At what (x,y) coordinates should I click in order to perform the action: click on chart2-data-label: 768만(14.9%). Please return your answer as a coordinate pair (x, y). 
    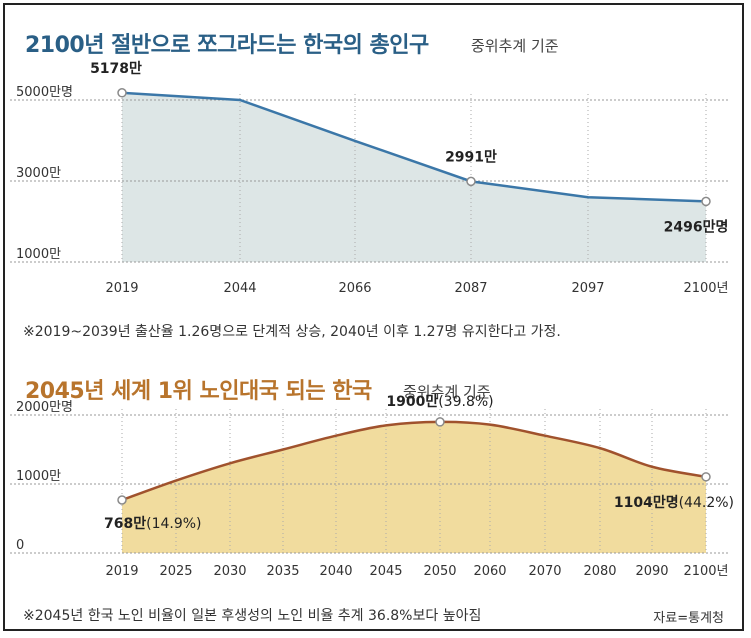
    Looking at the image, I should click on (153, 524).